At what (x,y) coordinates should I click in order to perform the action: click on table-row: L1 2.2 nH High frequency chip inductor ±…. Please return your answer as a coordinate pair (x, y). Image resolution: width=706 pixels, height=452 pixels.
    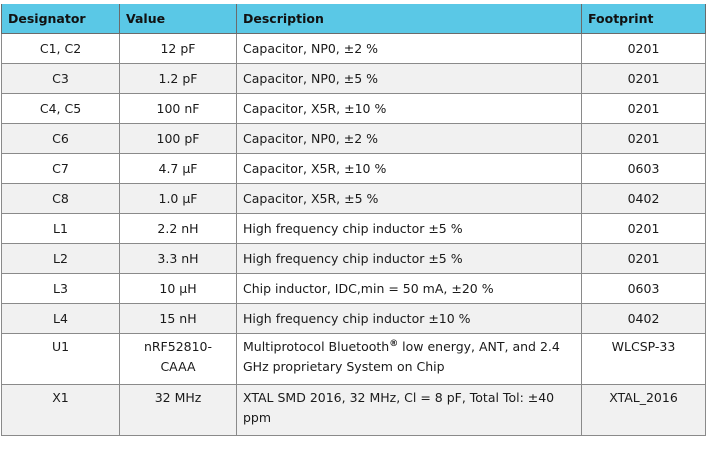
    Looking at the image, I should click on (353, 228).